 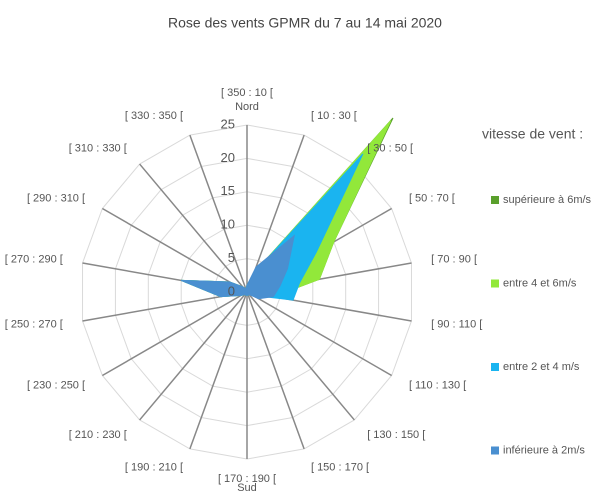 What do you see at coordinates (247, 479) in the screenshot?
I see `category-label: [ 170 : 190 [` at bounding box center [247, 479].